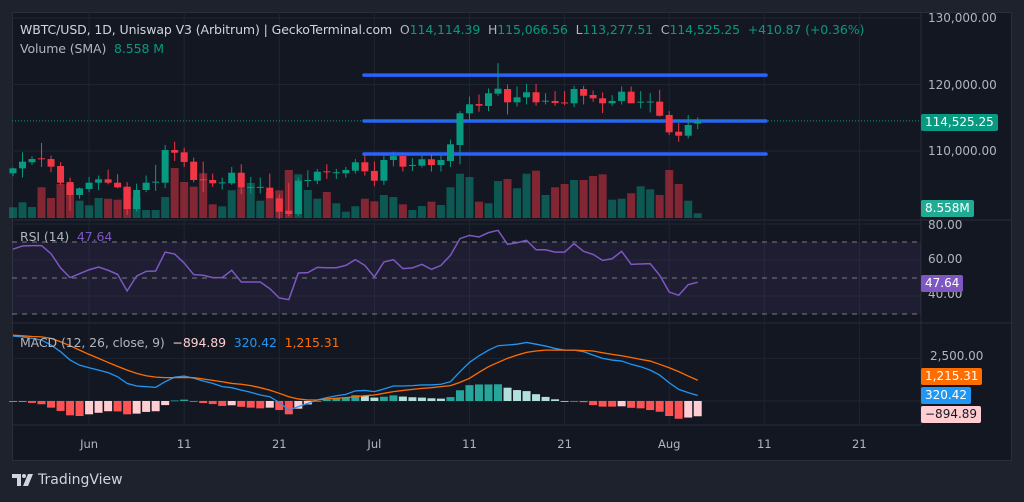  What do you see at coordinates (199, 342) in the screenshot?
I see `macd-hist-value: −894.89` at bounding box center [199, 342].